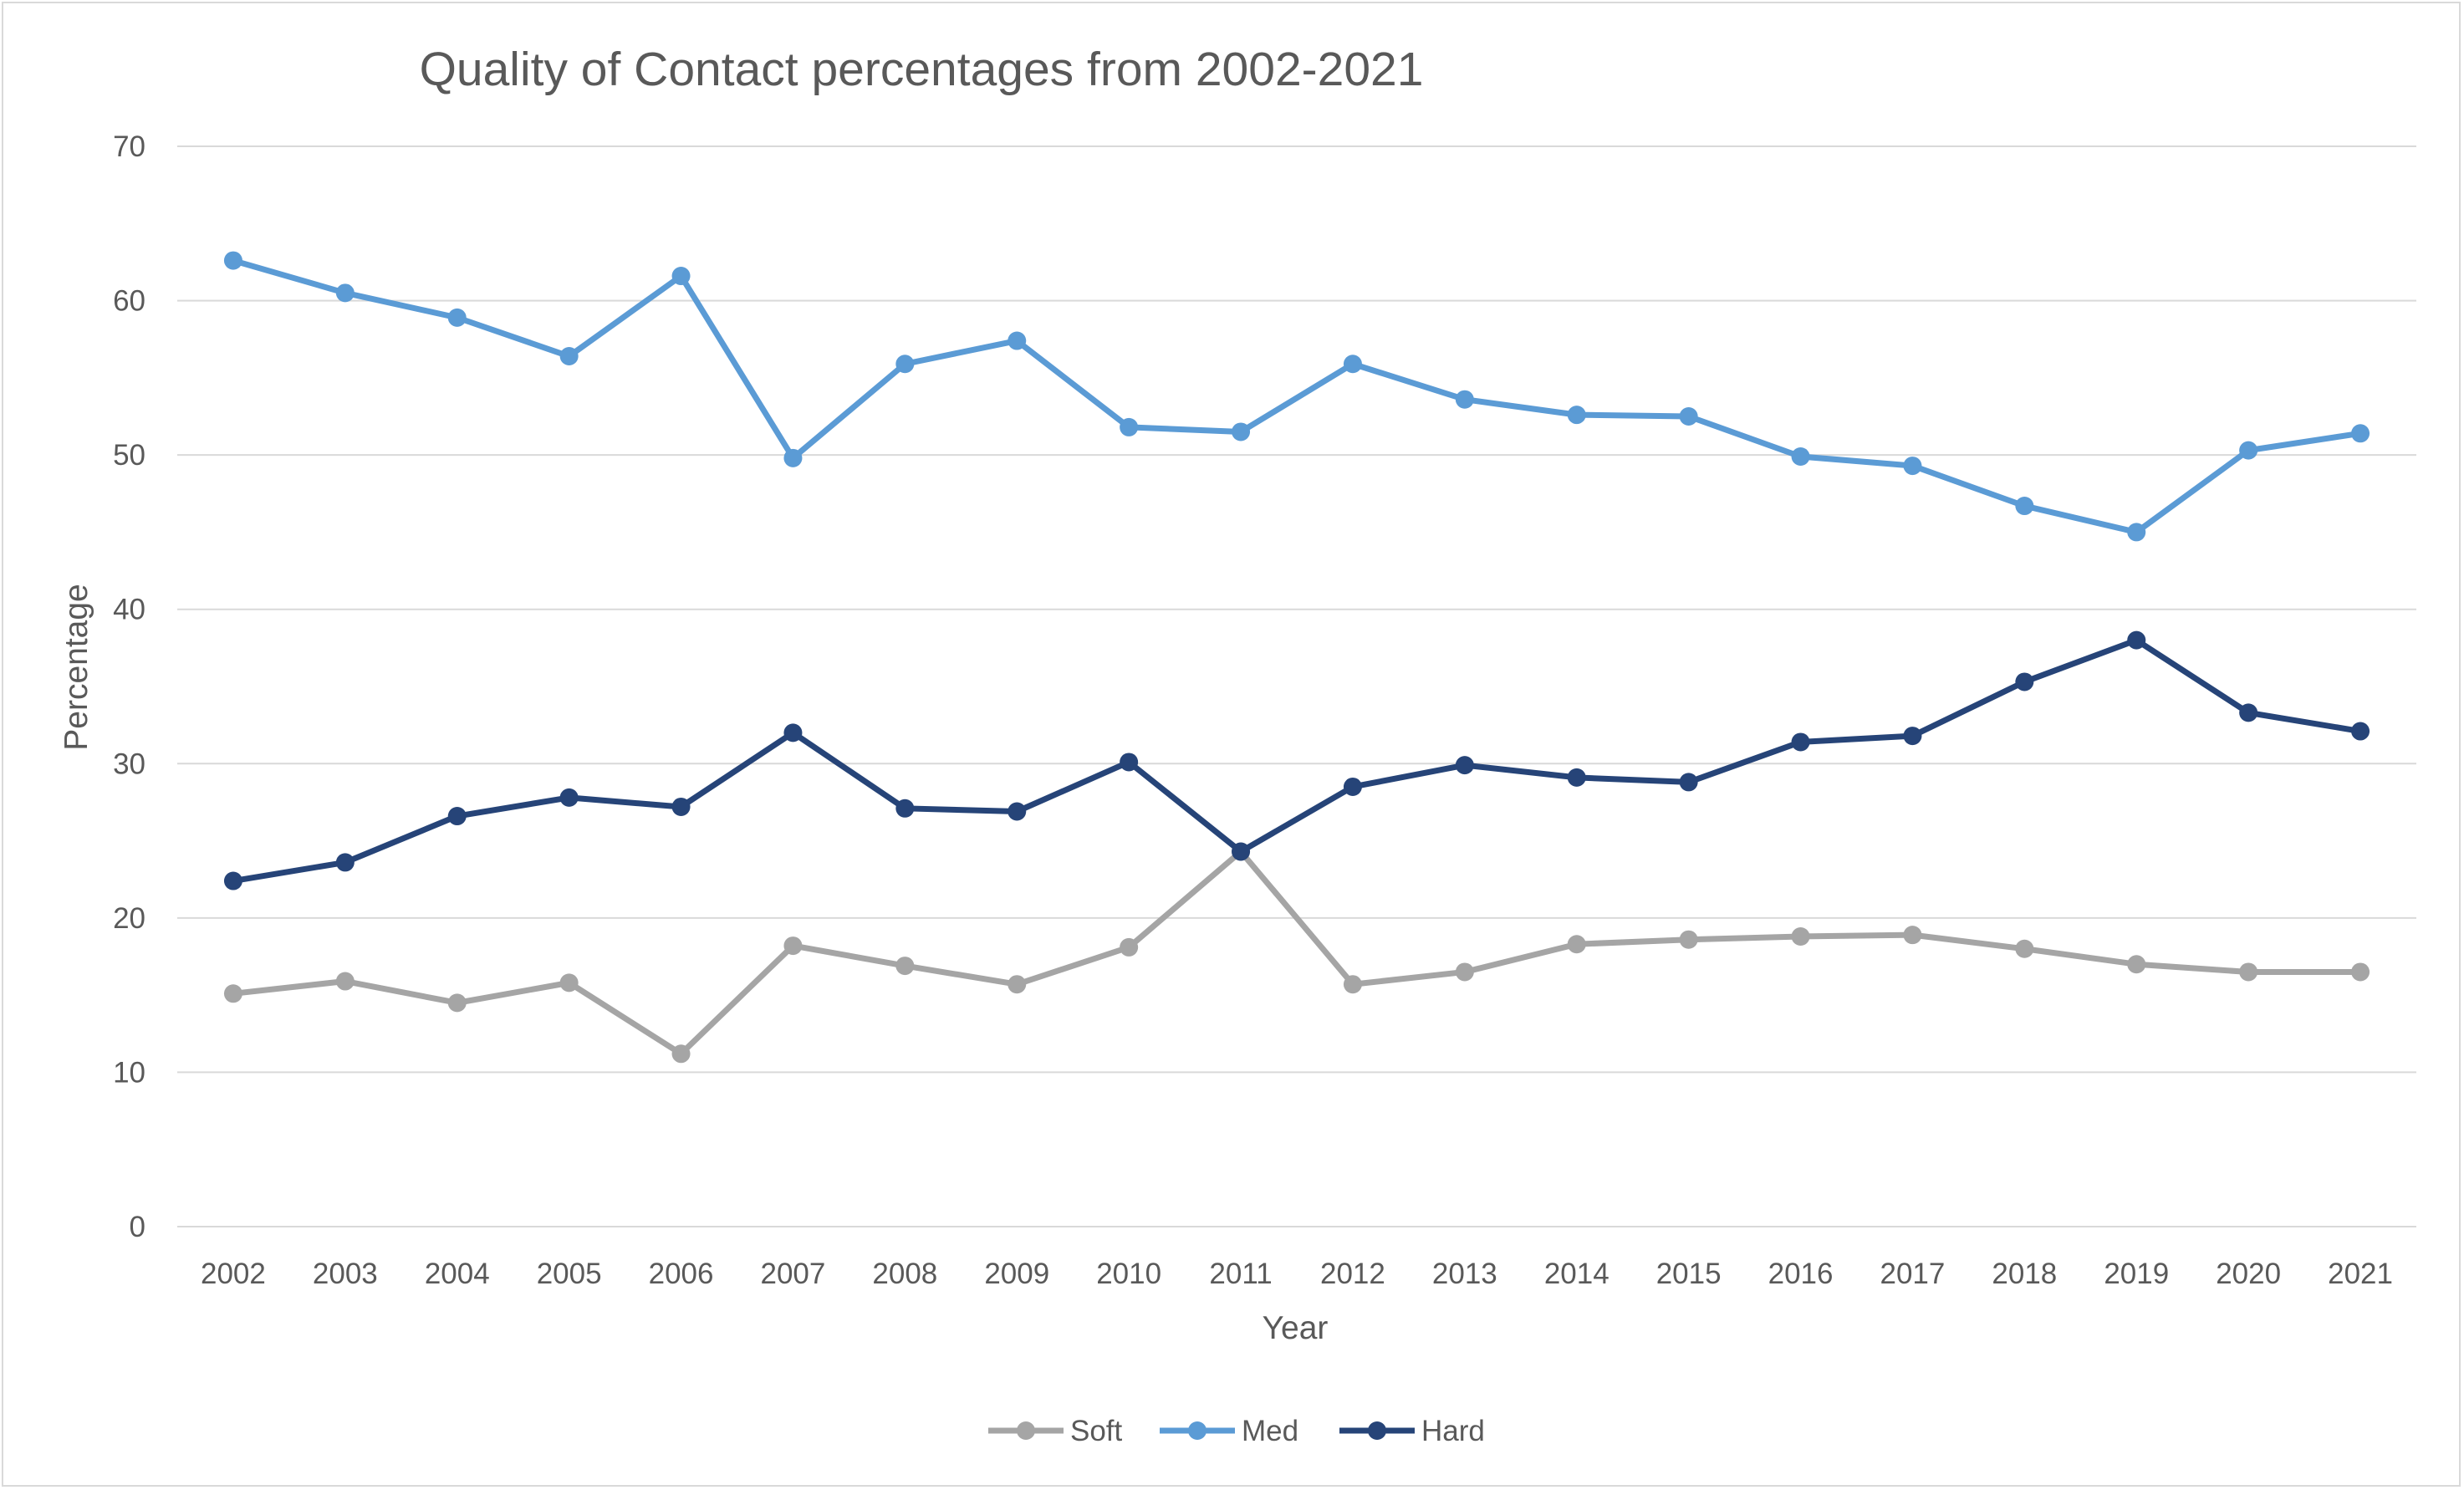  I want to click on y-tick-label: 30, so click(129, 764).